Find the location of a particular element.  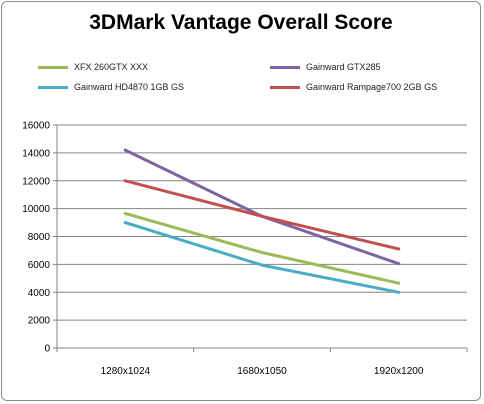

y-tick-label-16000: 16000 is located at coordinates (36, 126).